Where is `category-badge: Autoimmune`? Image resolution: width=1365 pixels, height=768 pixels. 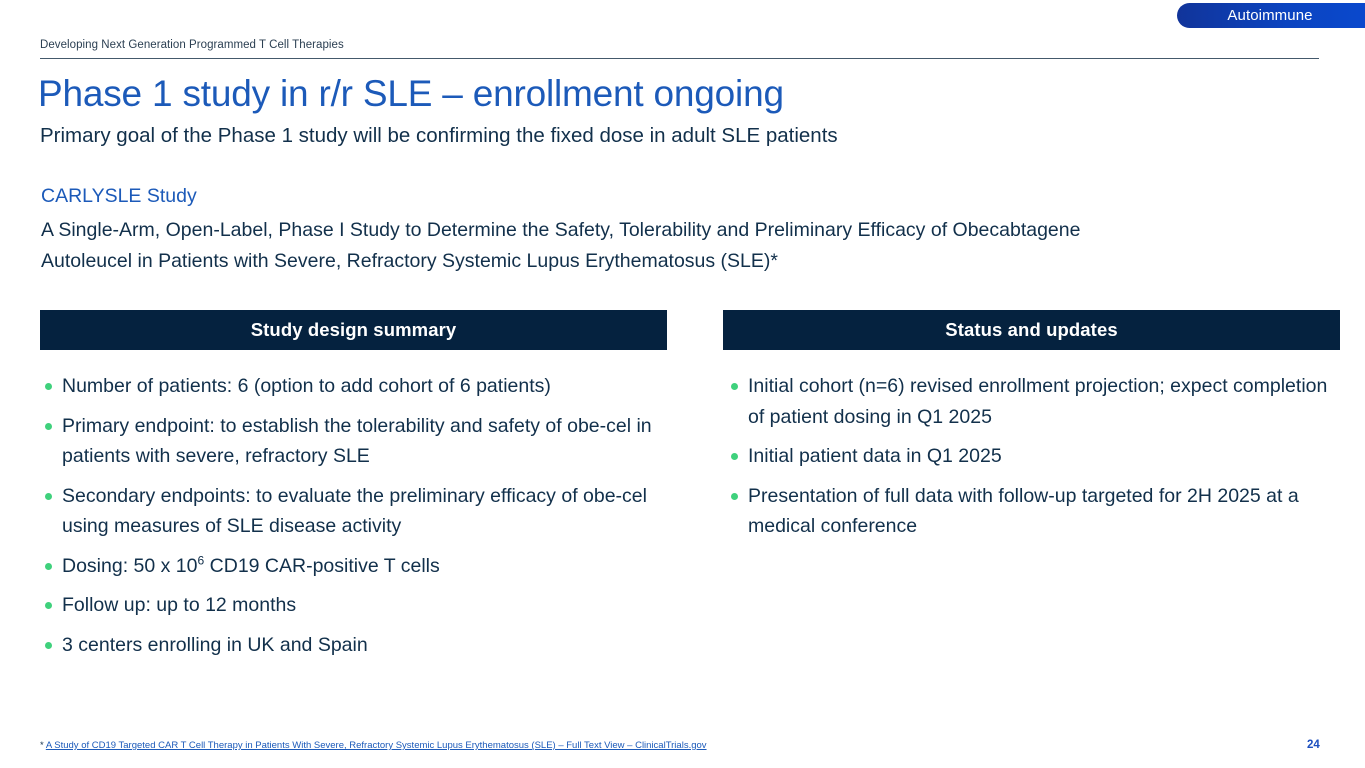 category-badge: Autoimmune is located at coordinates (1271, 15).